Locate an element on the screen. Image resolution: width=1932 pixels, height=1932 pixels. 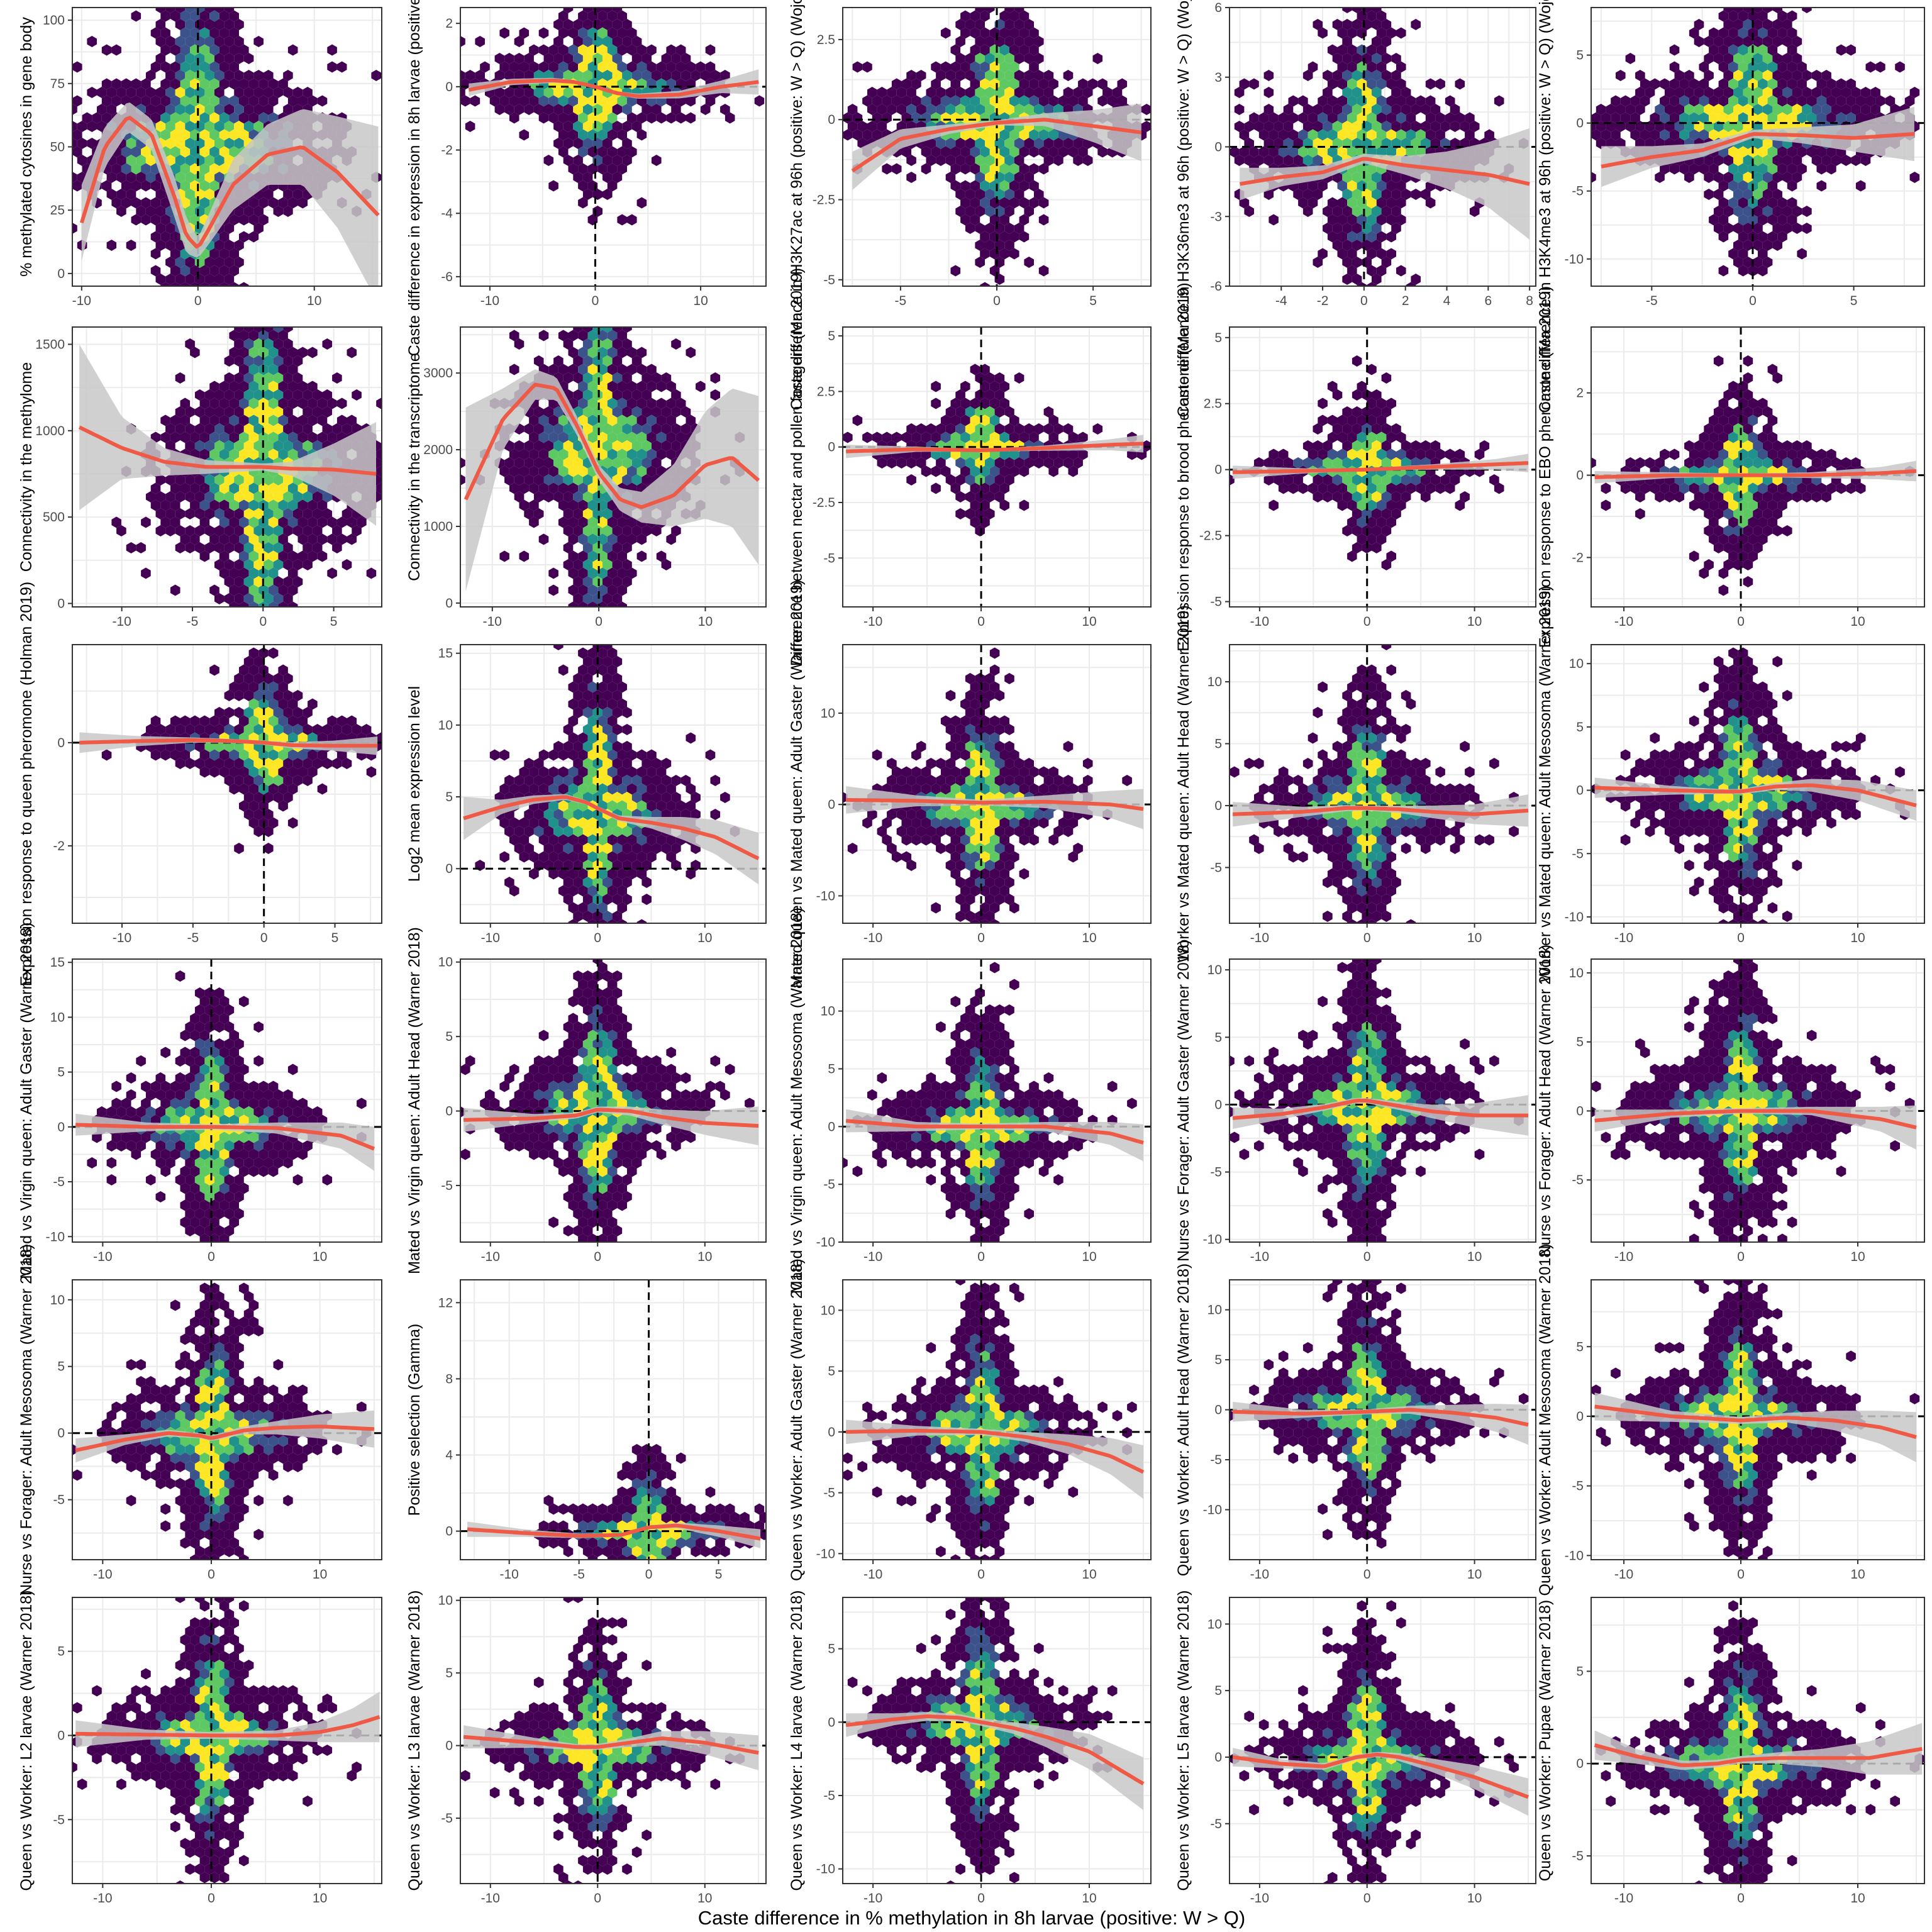
x-tick-label: 0 is located at coordinates (1741, 621).